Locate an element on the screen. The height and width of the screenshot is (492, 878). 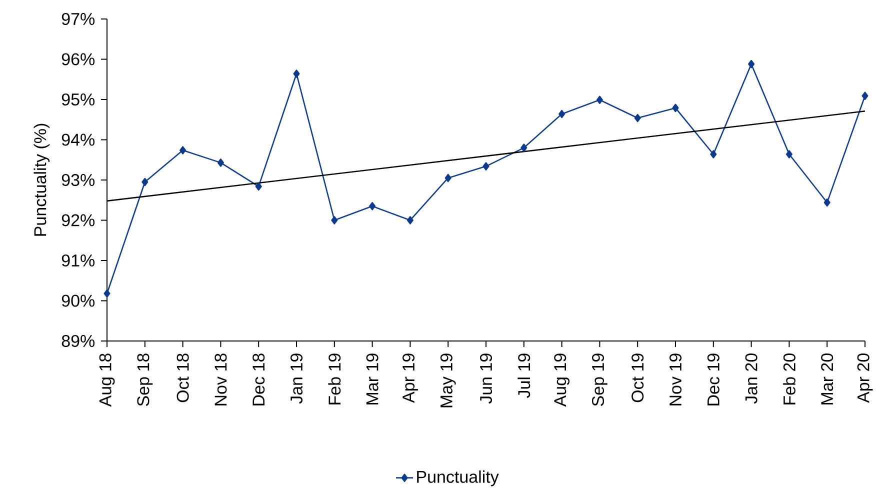
x-tick-label: Sep 19 is located at coordinates (600, 380).